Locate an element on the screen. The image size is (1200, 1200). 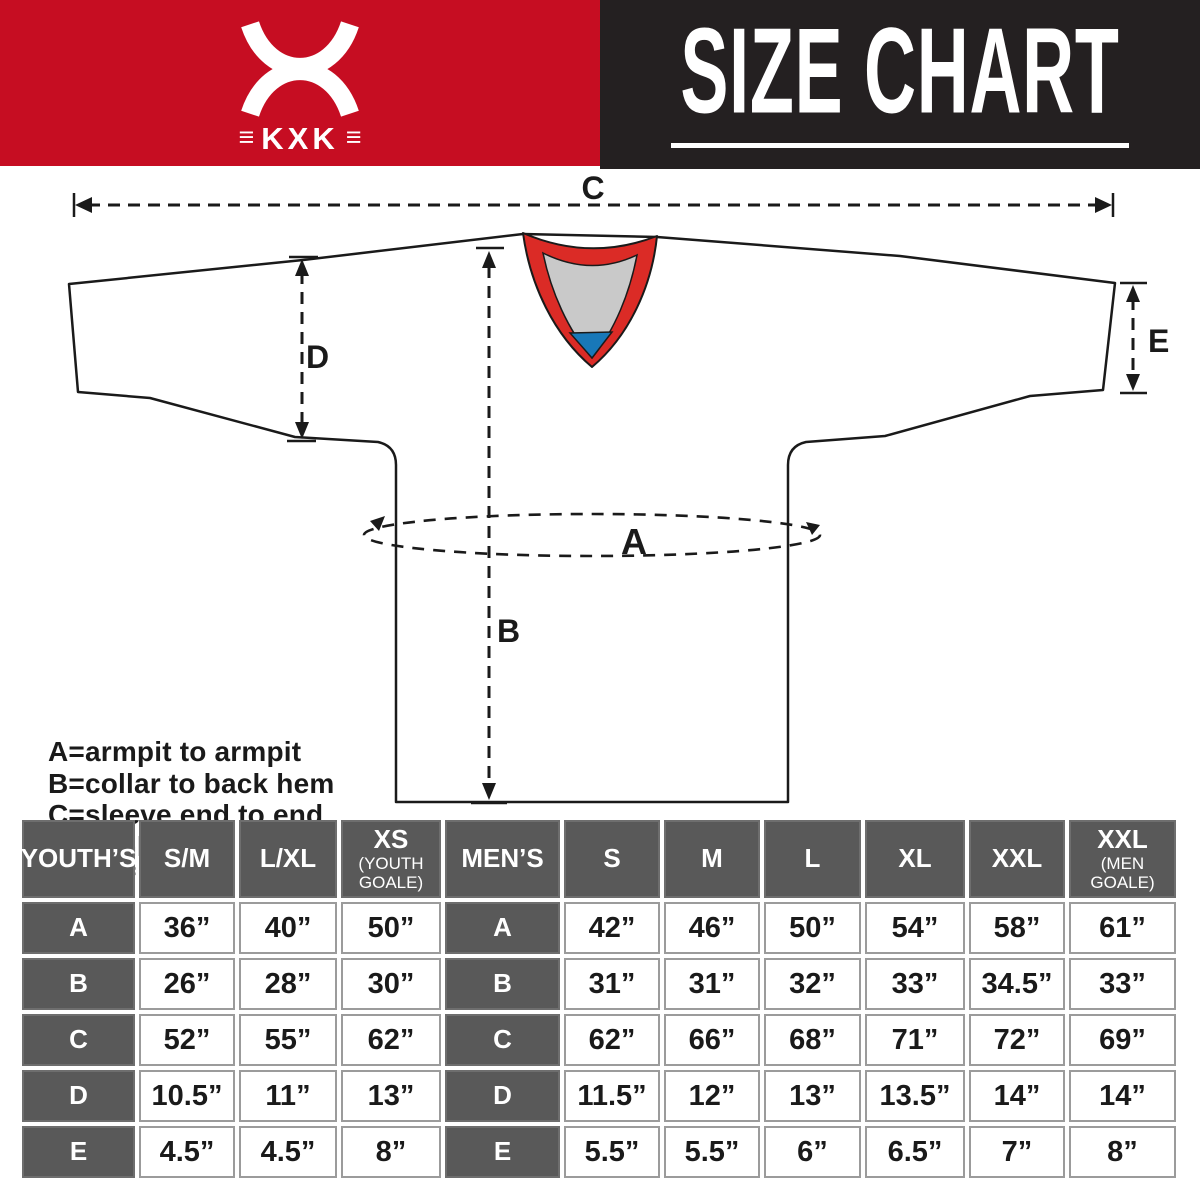
collar-insert is located at coordinates (591, 345).